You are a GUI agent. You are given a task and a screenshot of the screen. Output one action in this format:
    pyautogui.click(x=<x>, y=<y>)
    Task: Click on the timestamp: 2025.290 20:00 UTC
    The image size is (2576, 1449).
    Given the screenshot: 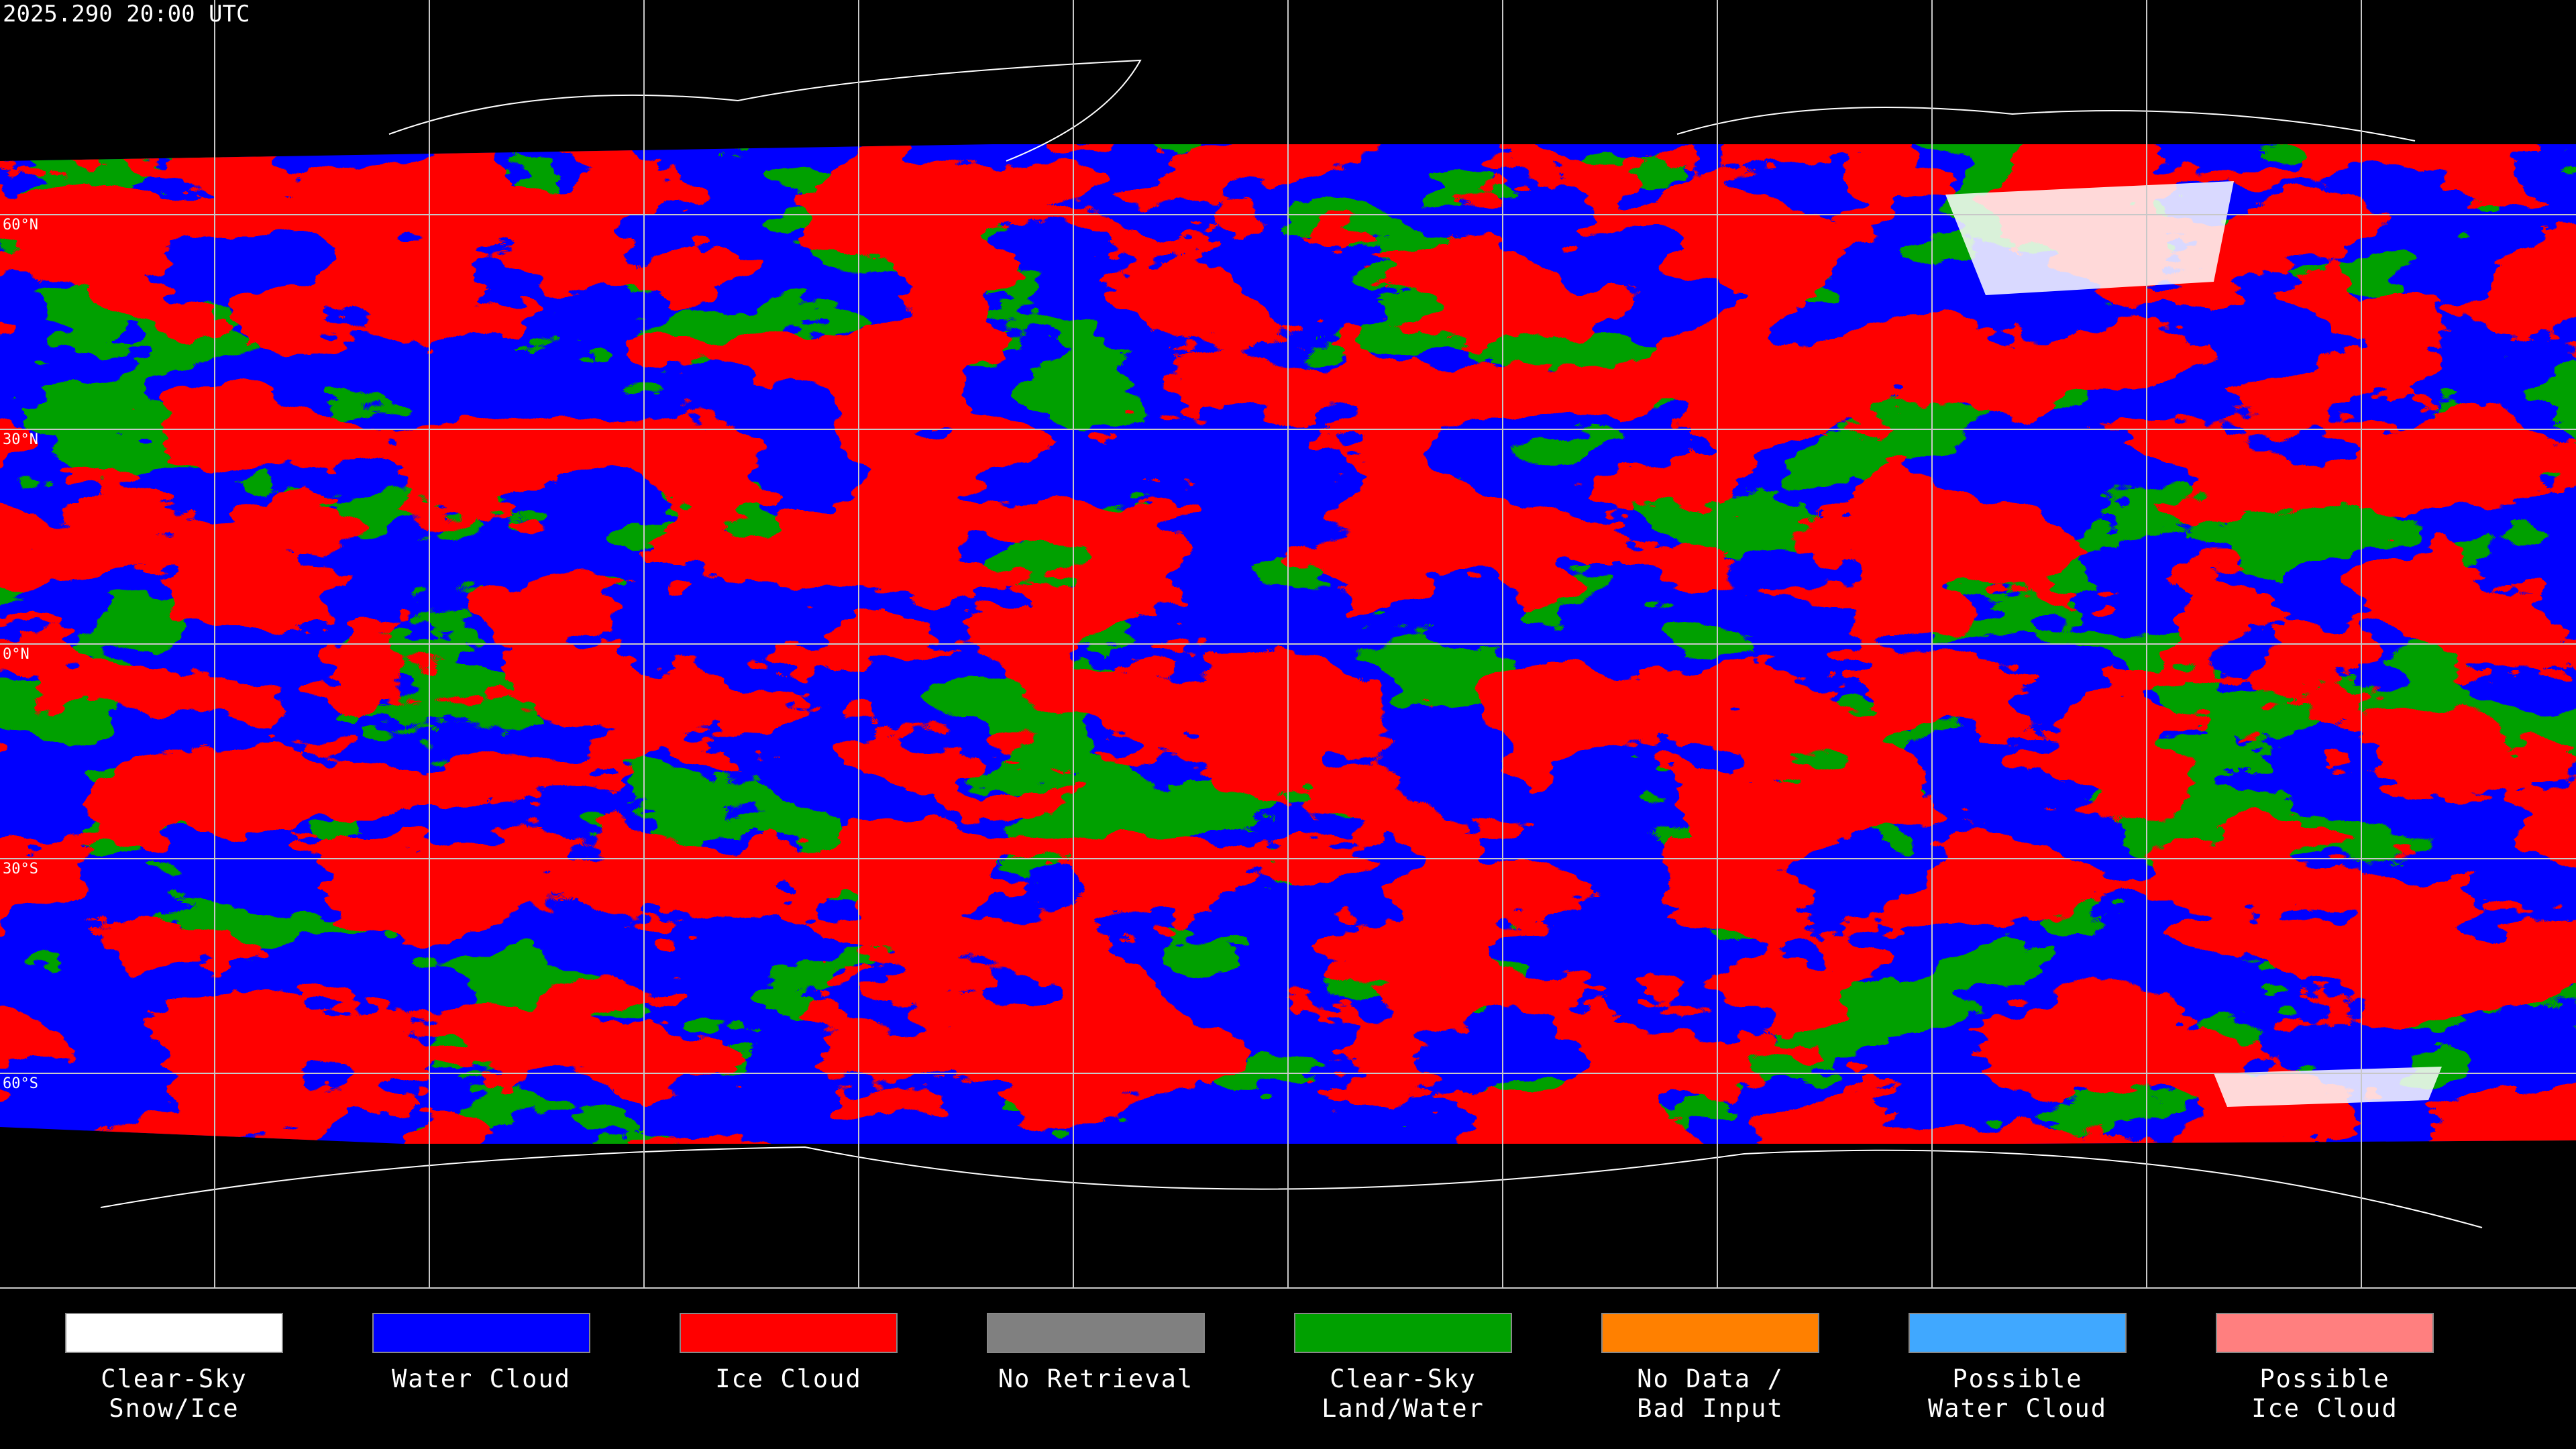 What is the action you would take?
    pyautogui.click(x=126, y=14)
    